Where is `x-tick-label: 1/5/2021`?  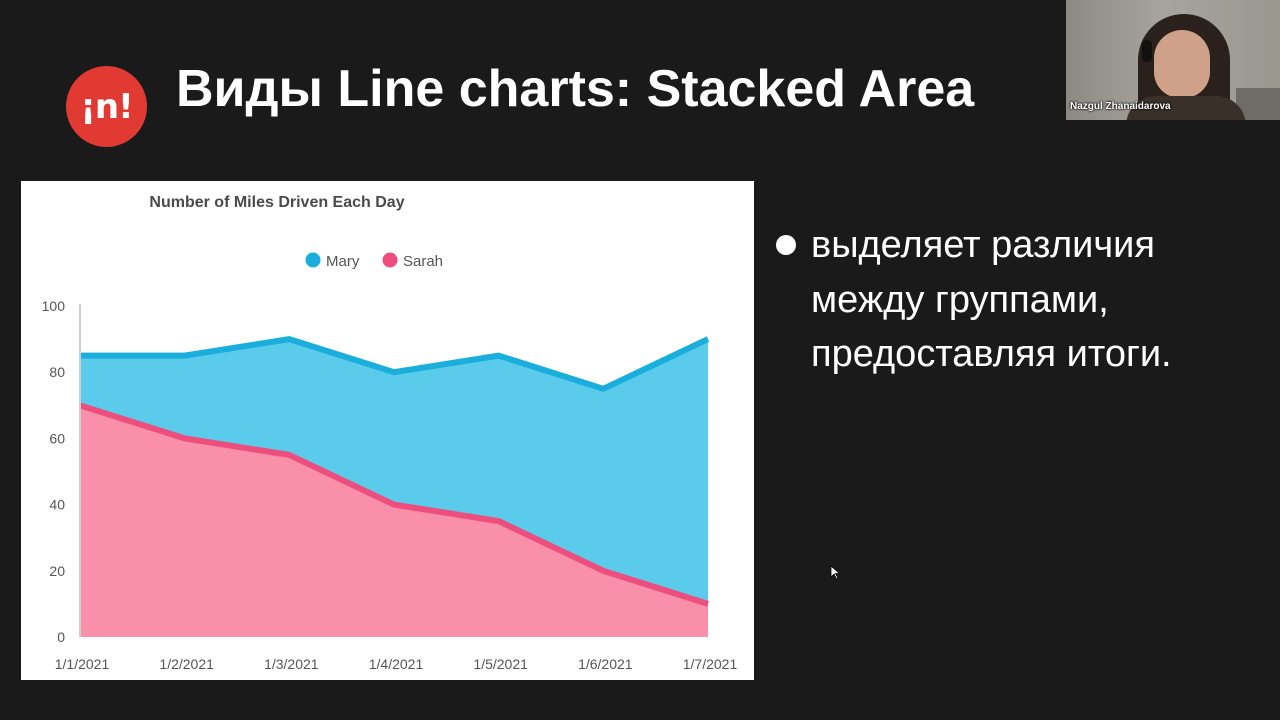
x-tick-label: 1/5/2021 is located at coordinates (500, 664).